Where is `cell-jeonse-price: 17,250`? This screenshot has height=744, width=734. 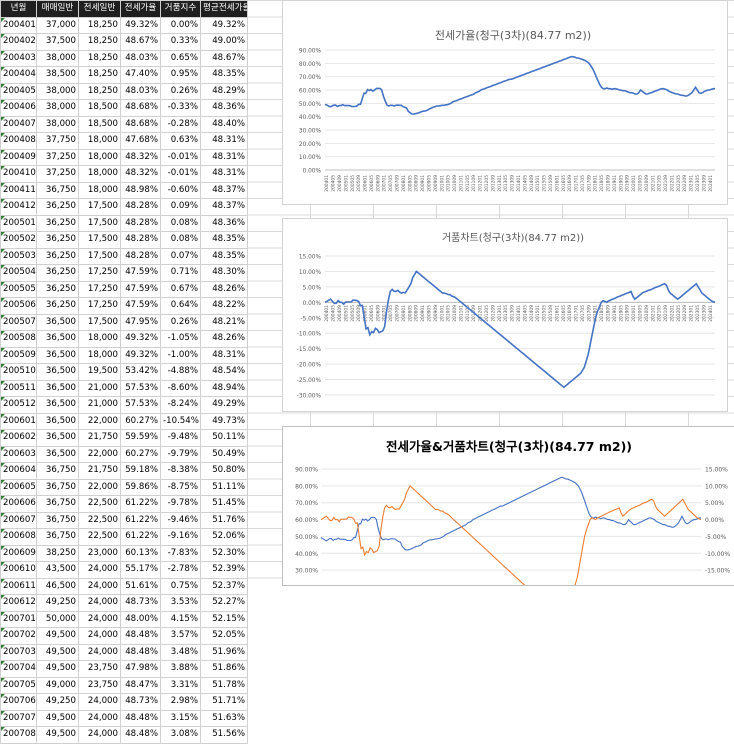 cell-jeonse-price: 17,250 is located at coordinates (99, 306).